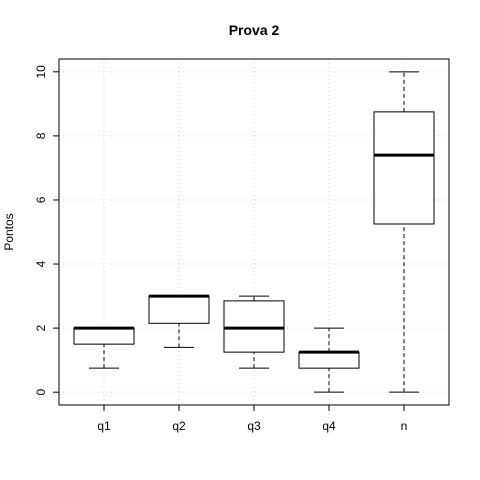  Describe the element at coordinates (404, 426) in the screenshot. I see `x-tick-label: n` at that location.